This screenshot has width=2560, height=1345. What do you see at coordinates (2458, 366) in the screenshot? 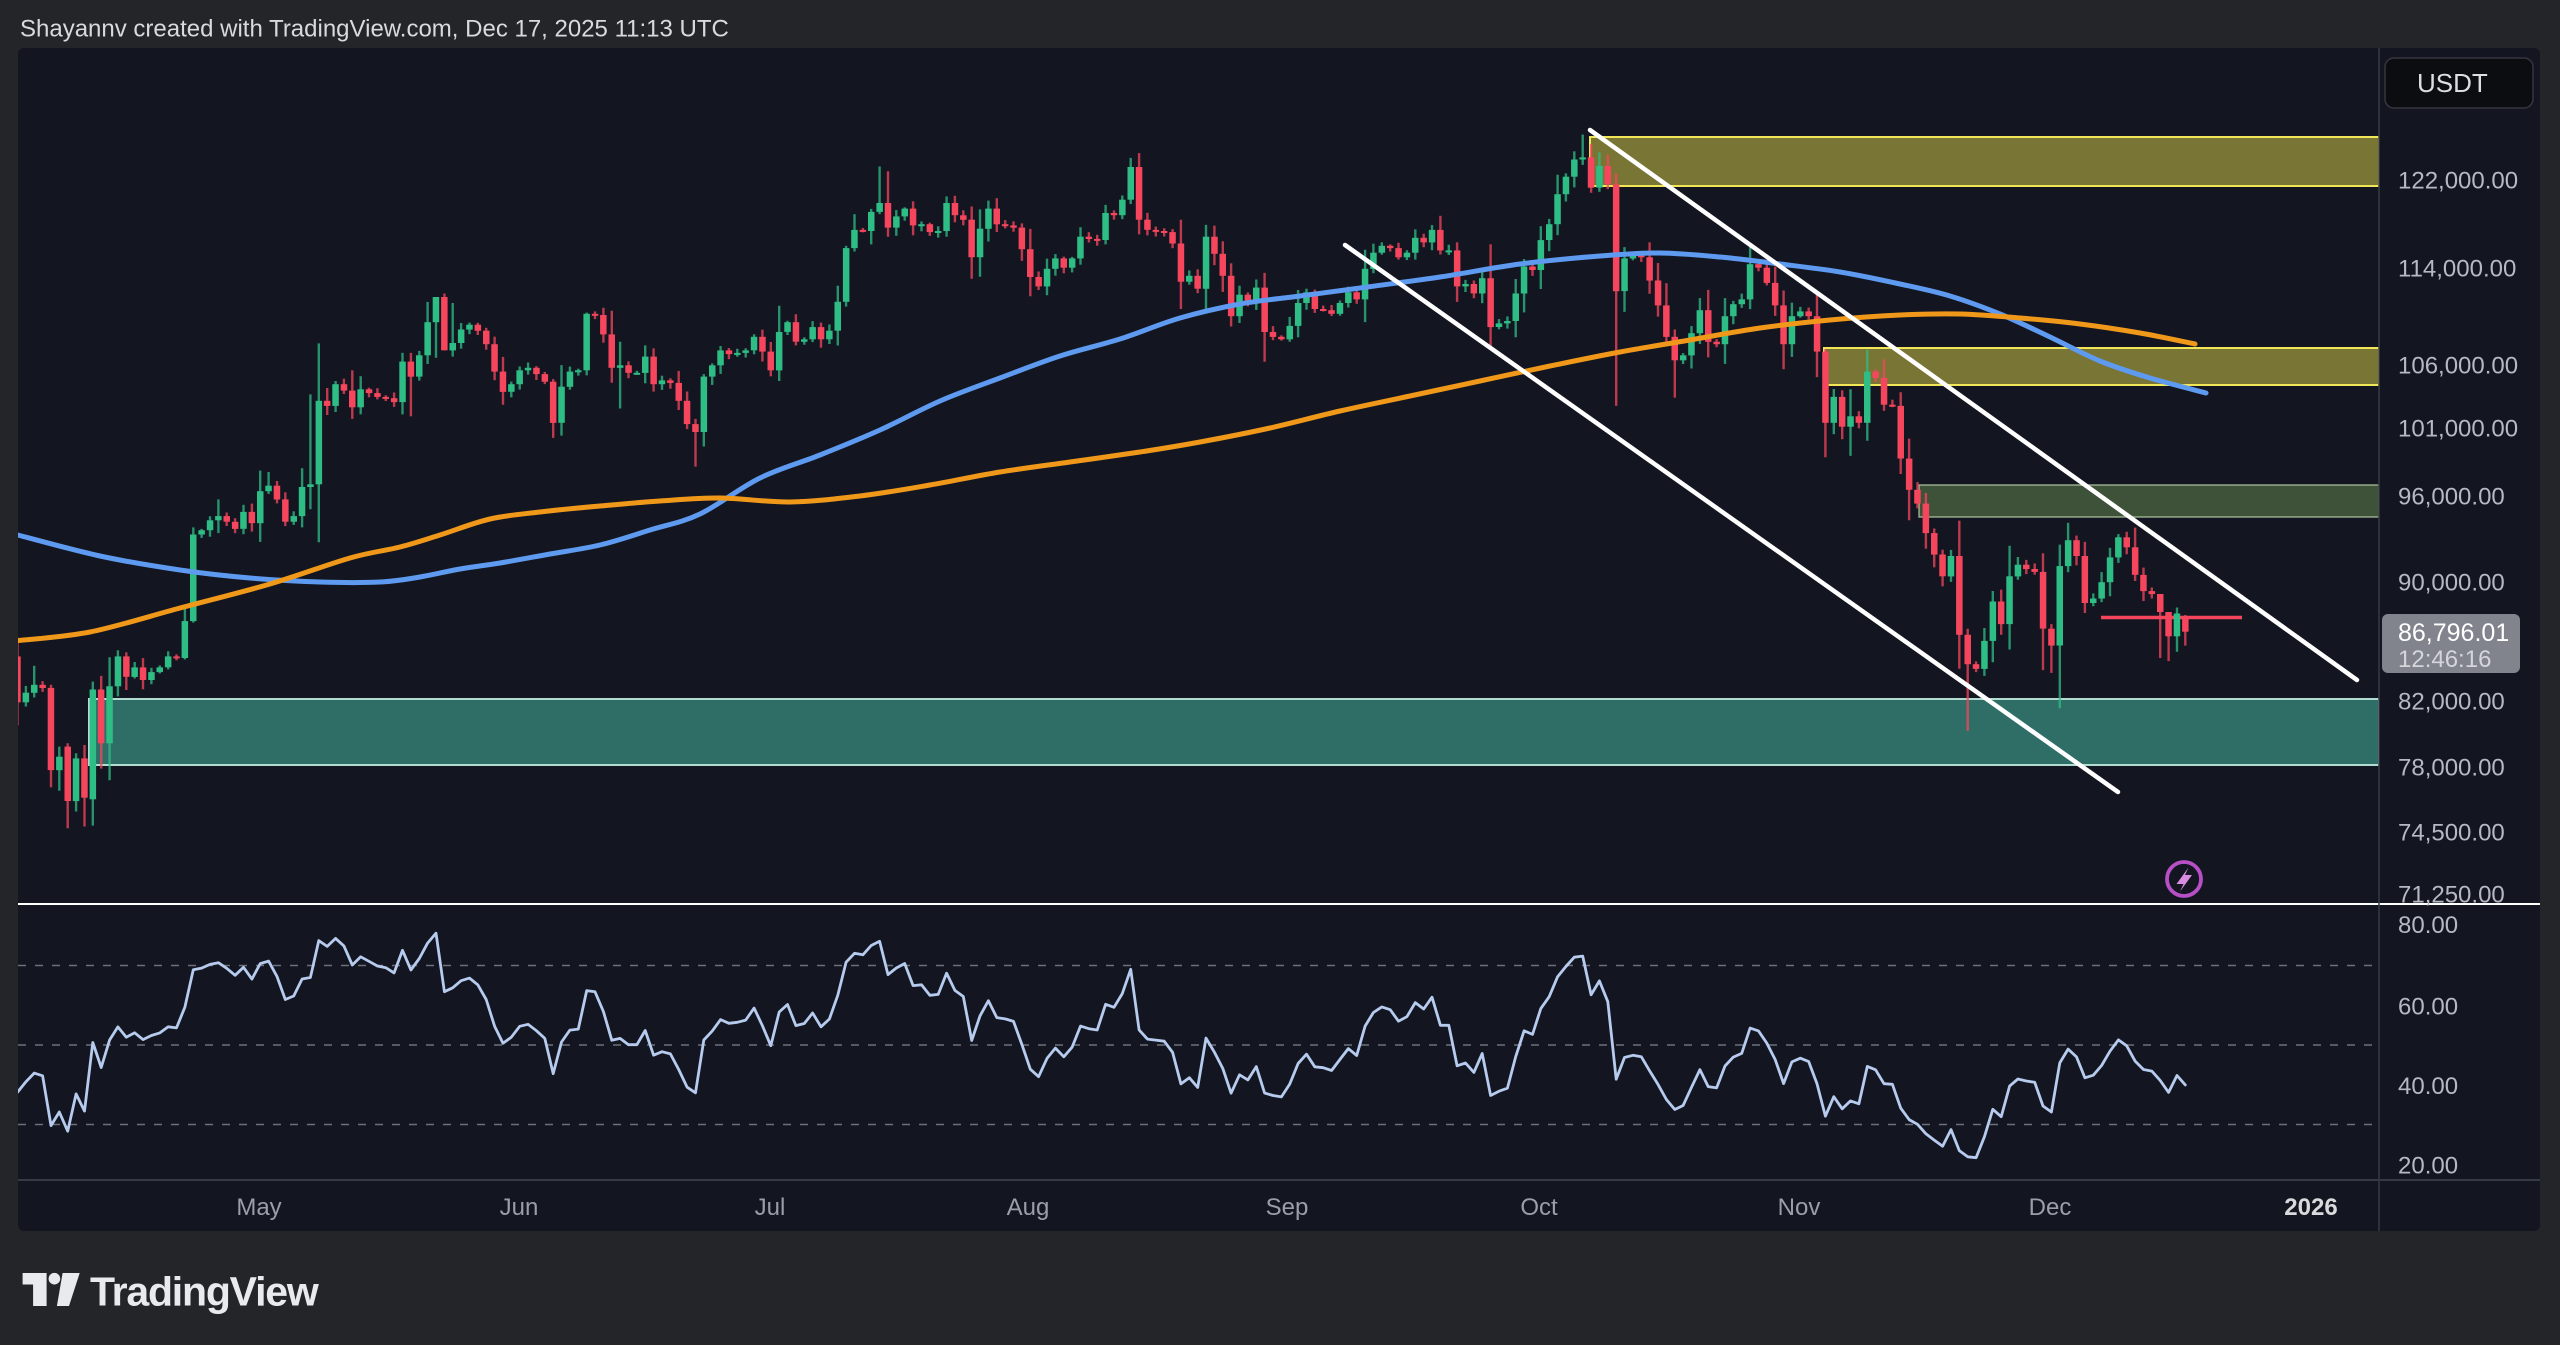
I see `svg-text: 106,000.00` at bounding box center [2458, 366].